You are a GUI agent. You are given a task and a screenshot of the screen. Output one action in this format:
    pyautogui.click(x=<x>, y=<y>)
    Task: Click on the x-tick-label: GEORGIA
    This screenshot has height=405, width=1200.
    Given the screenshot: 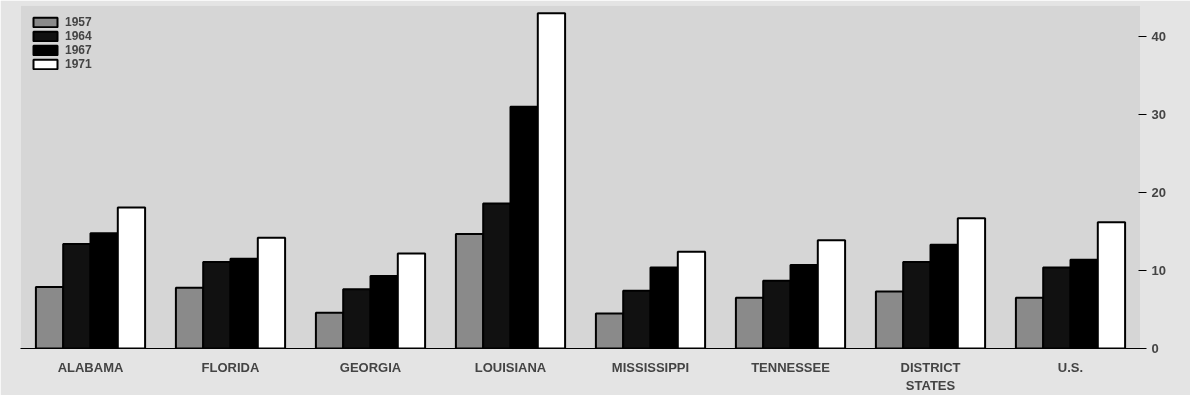 What is the action you would take?
    pyautogui.click(x=370, y=367)
    